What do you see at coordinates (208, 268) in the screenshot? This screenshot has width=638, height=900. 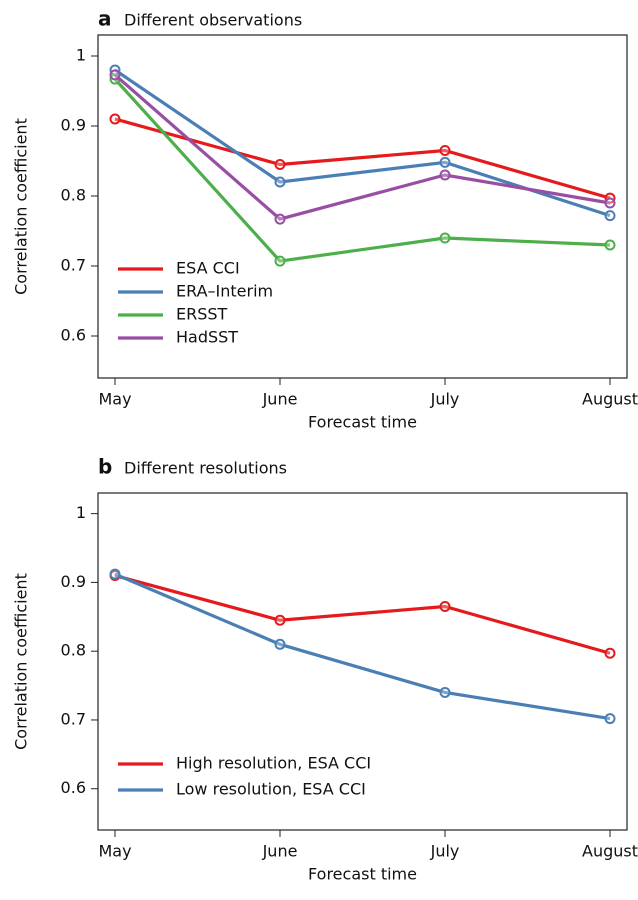 I see `legend-label: ESA CCI` at bounding box center [208, 268].